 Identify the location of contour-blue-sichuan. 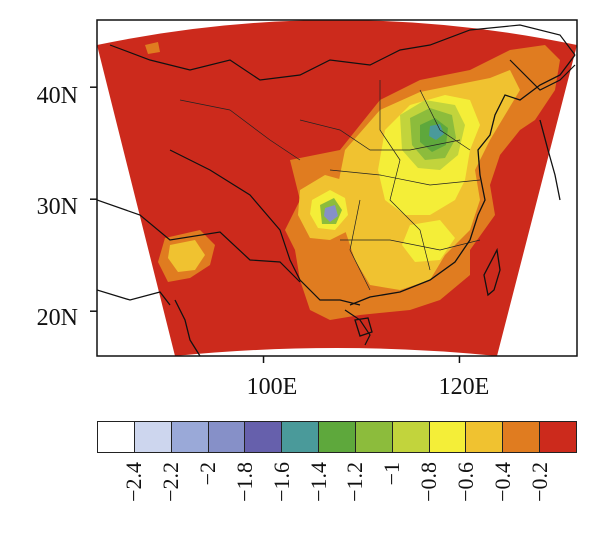
(331, 213).